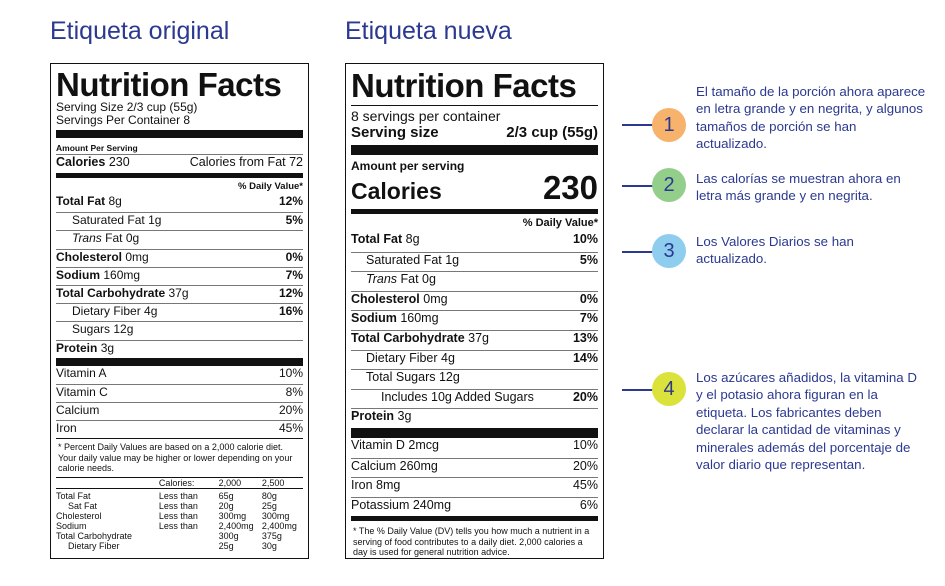 Image resolution: width=945 pixels, height=586 pixels. I want to click on nutrient-name: Includes 10g Added Sugars, so click(457, 396).